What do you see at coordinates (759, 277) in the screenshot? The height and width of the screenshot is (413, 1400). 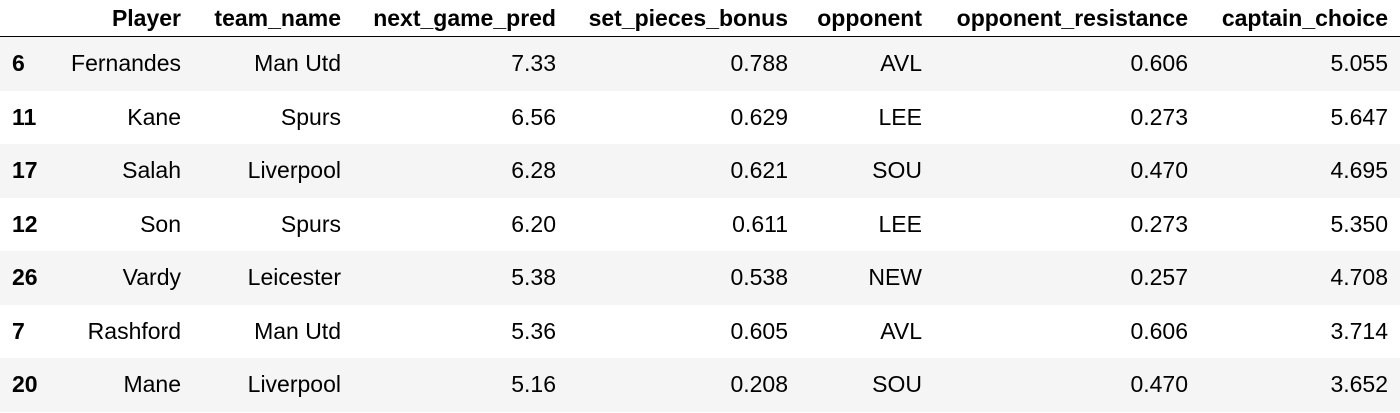 I see `cell-set-pieces-bonus: 0.538` at bounding box center [759, 277].